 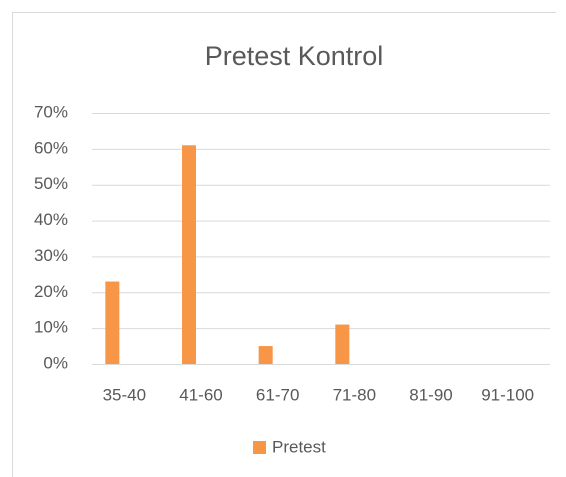 I want to click on x-tick-label: 81-90, so click(x=430, y=394).